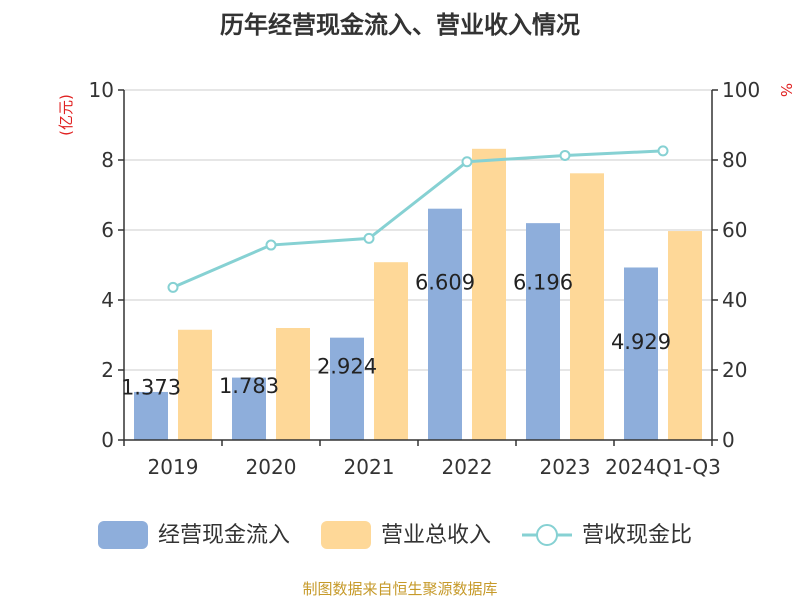 The height and width of the screenshot is (604, 800). What do you see at coordinates (543, 283) in the screenshot?
I see `data-label-cash-inflow: 6.196` at bounding box center [543, 283].